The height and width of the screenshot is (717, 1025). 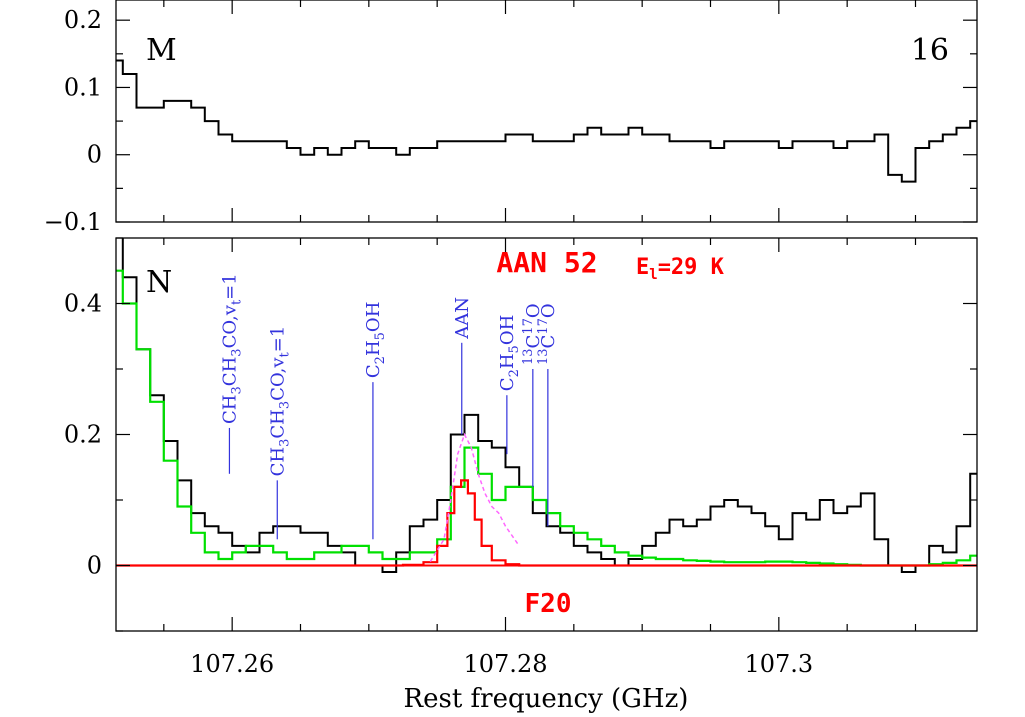 What do you see at coordinates (231, 348) in the screenshot?
I see `line-label-ch3ch3co-1: CH3CH3CO,vt=1` at bounding box center [231, 348].